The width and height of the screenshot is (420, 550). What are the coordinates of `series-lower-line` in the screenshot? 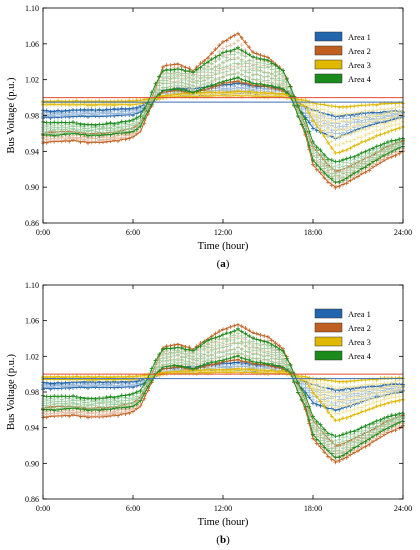 It's located at (223, 124).